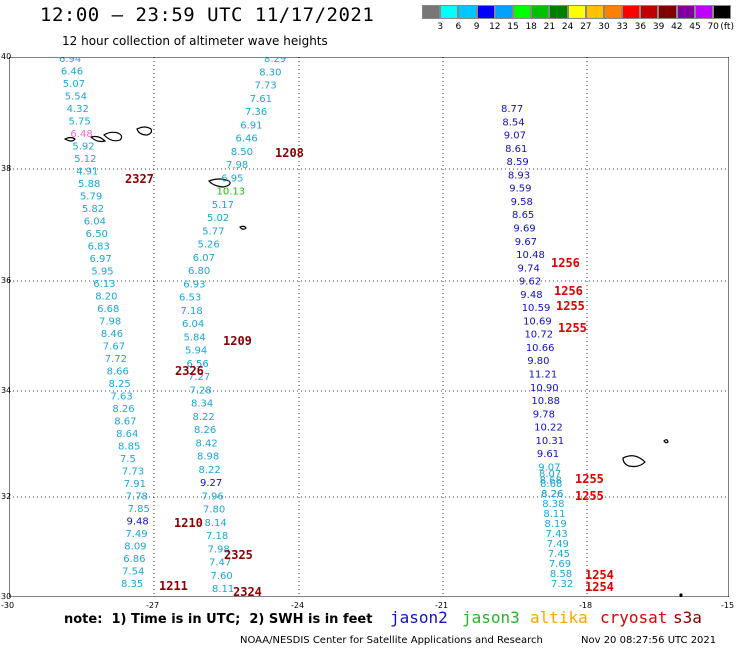  What do you see at coordinates (135, 547) in the screenshot?
I see `wave-height-value: 8.09` at bounding box center [135, 547].